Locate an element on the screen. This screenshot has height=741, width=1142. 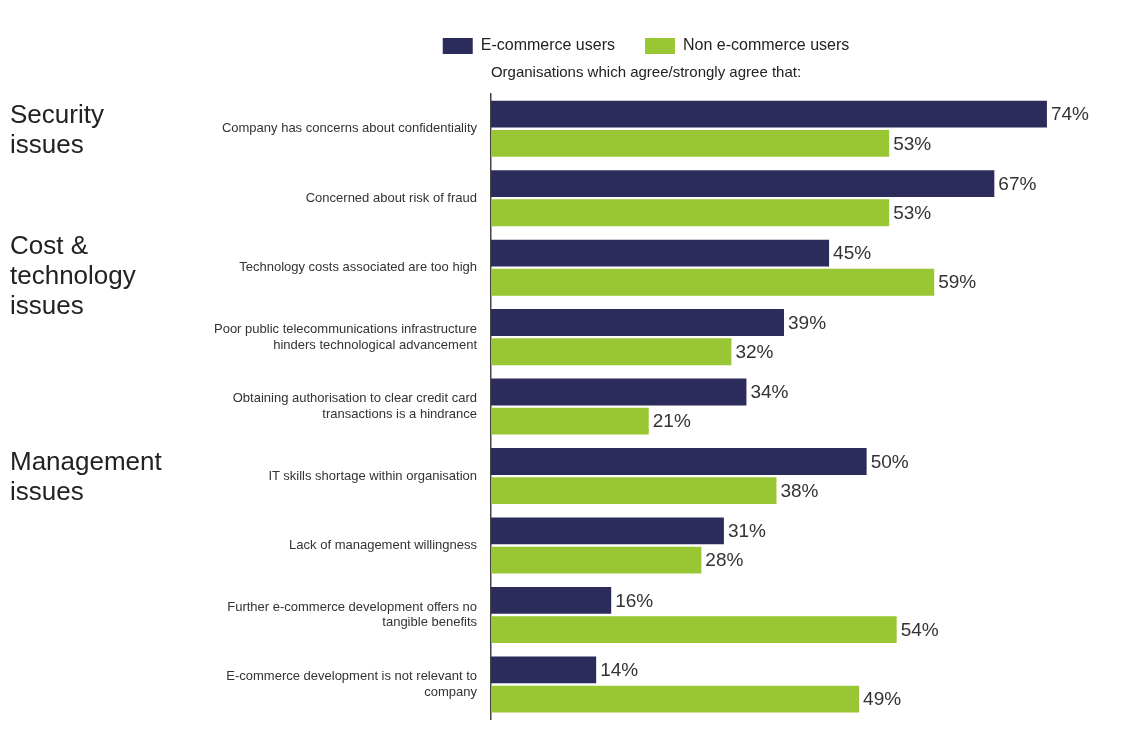
text: Management issues is located at coordinates (86, 476).